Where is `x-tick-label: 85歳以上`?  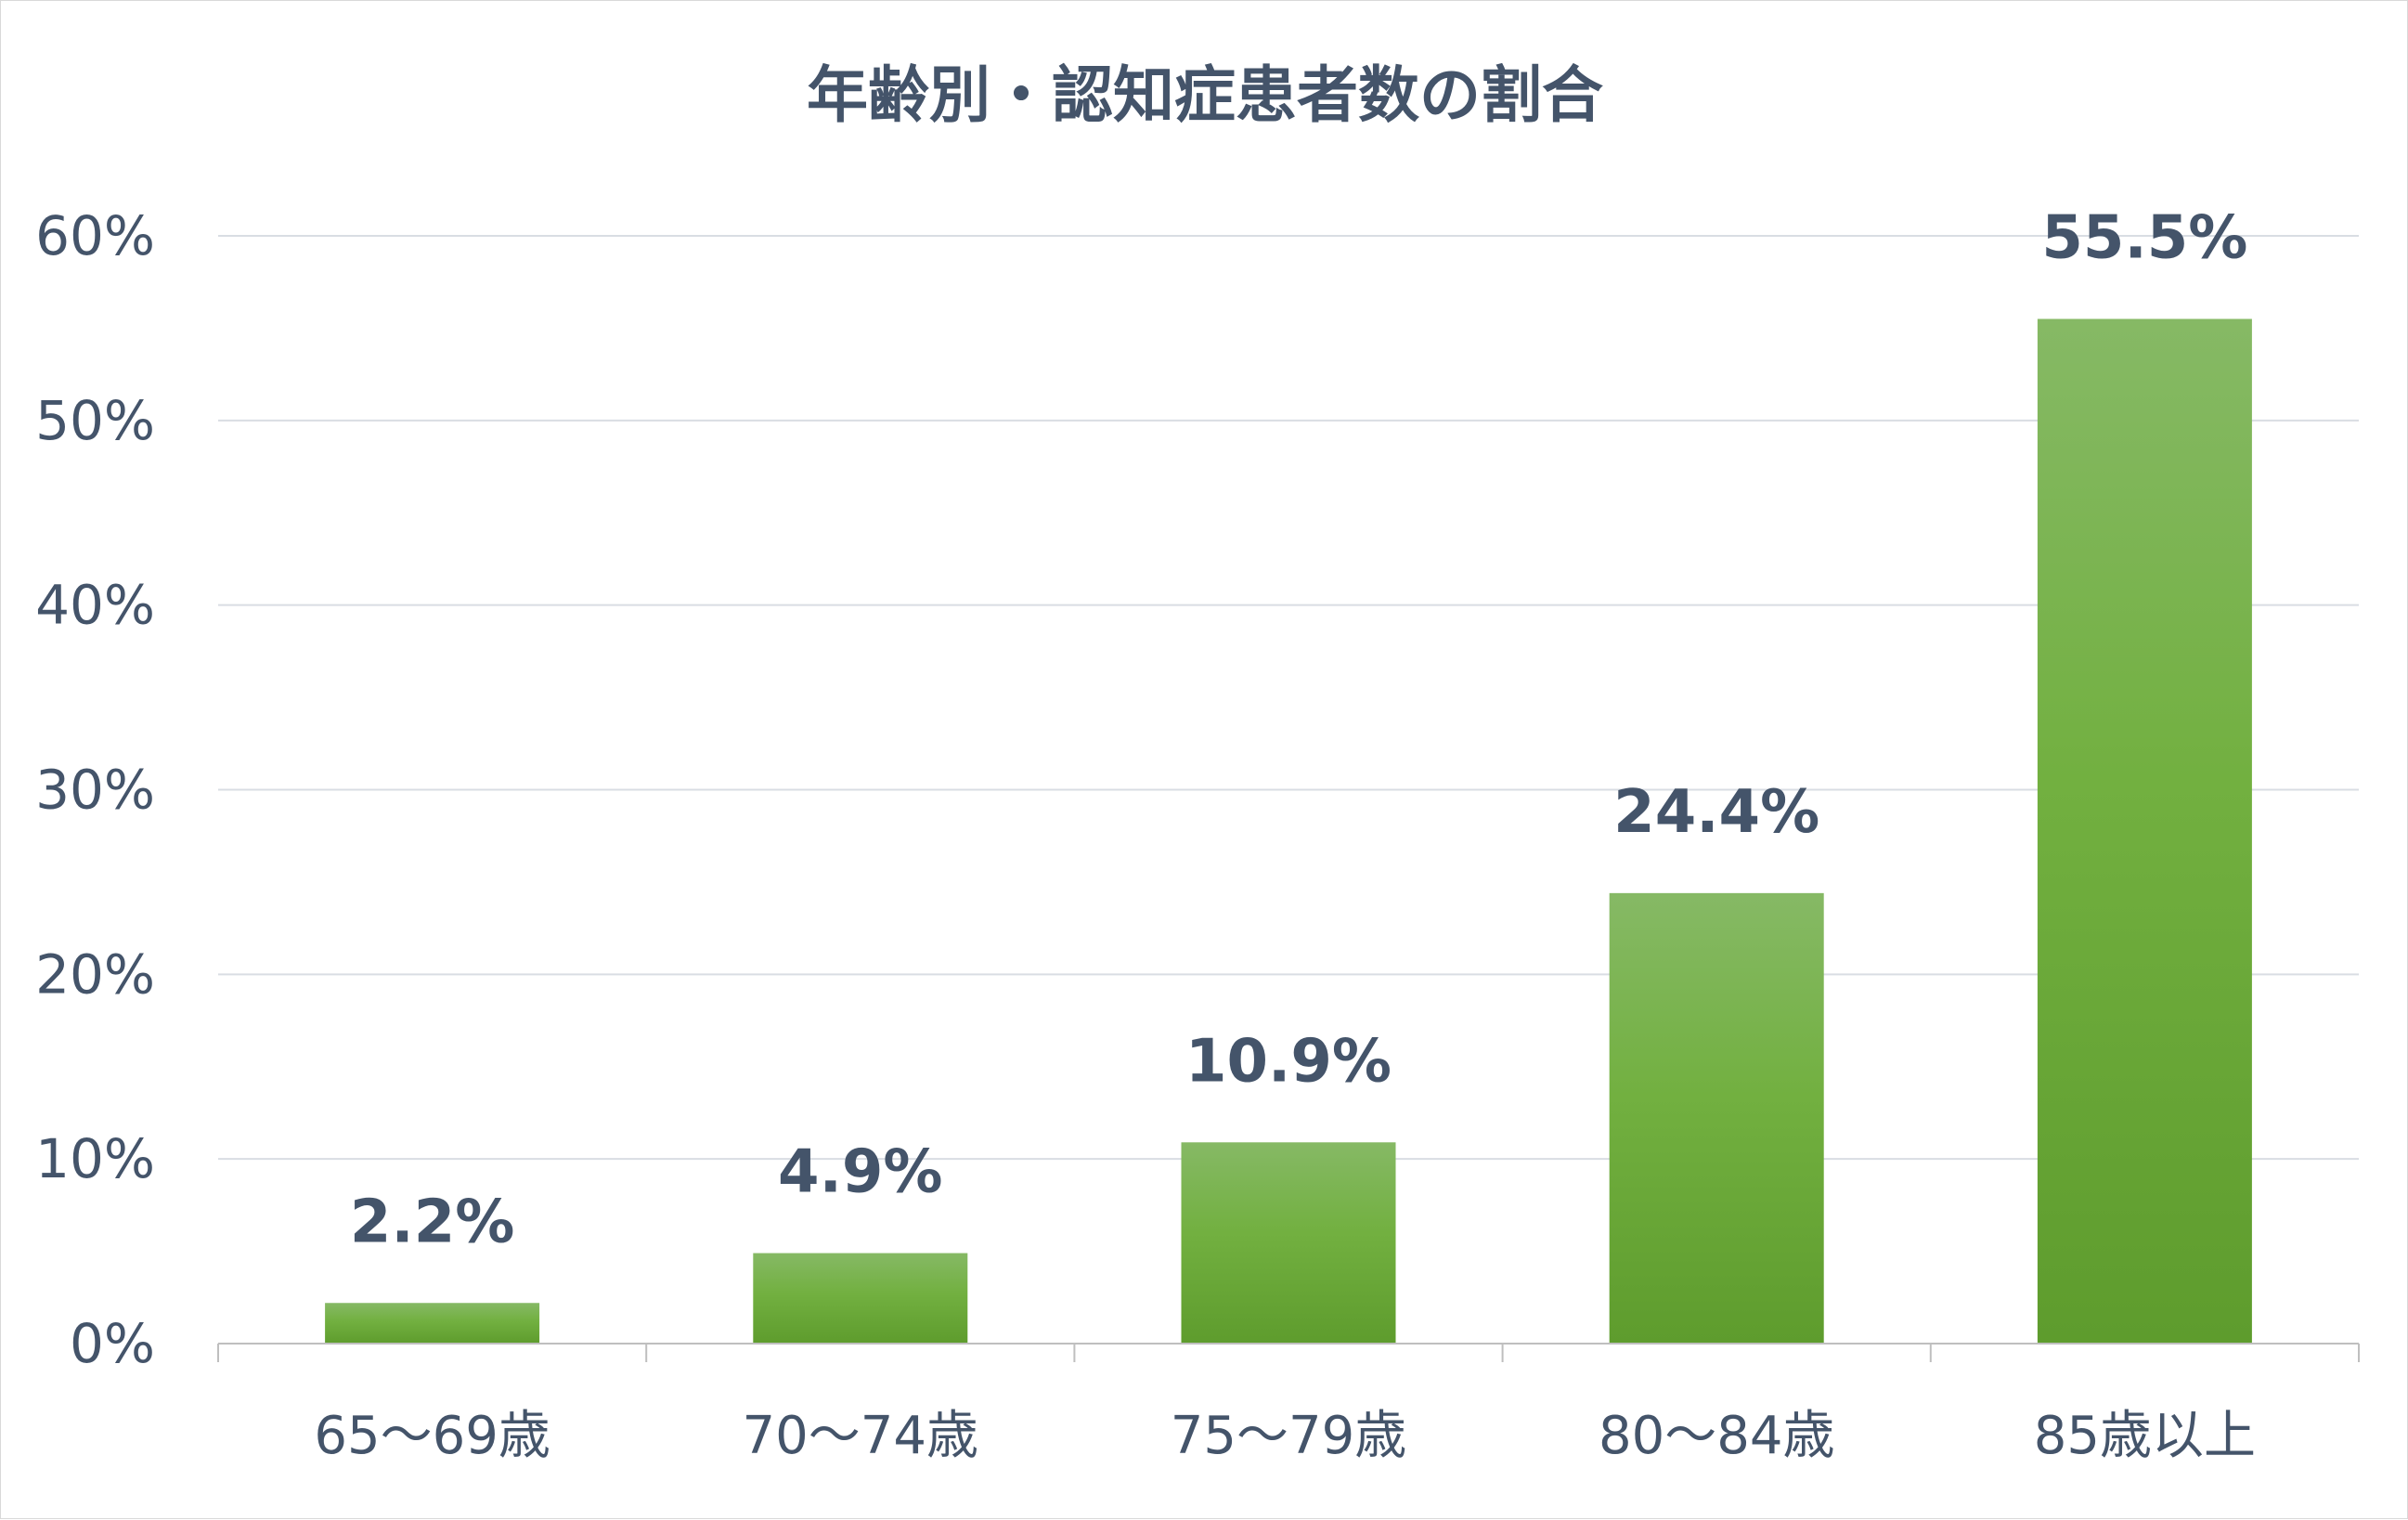 x-tick-label: 85歳以上 is located at coordinates (2145, 1436).